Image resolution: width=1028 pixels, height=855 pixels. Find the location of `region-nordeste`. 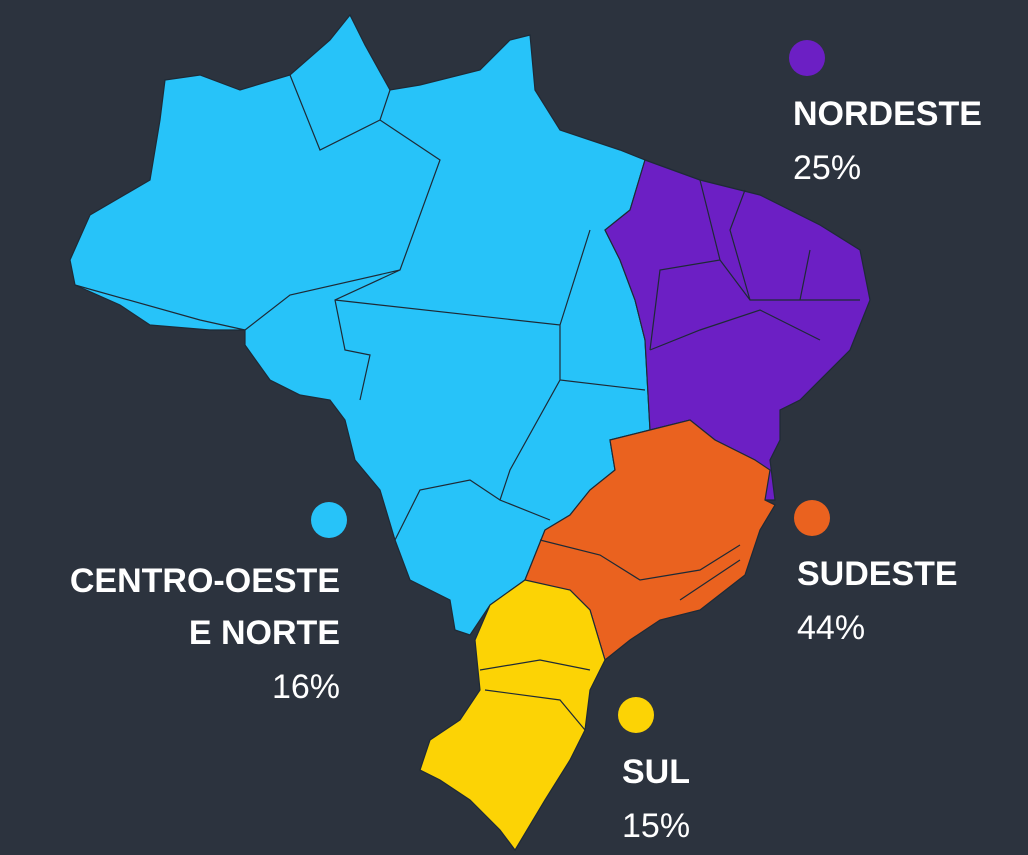

region-nordeste is located at coordinates (737, 330).